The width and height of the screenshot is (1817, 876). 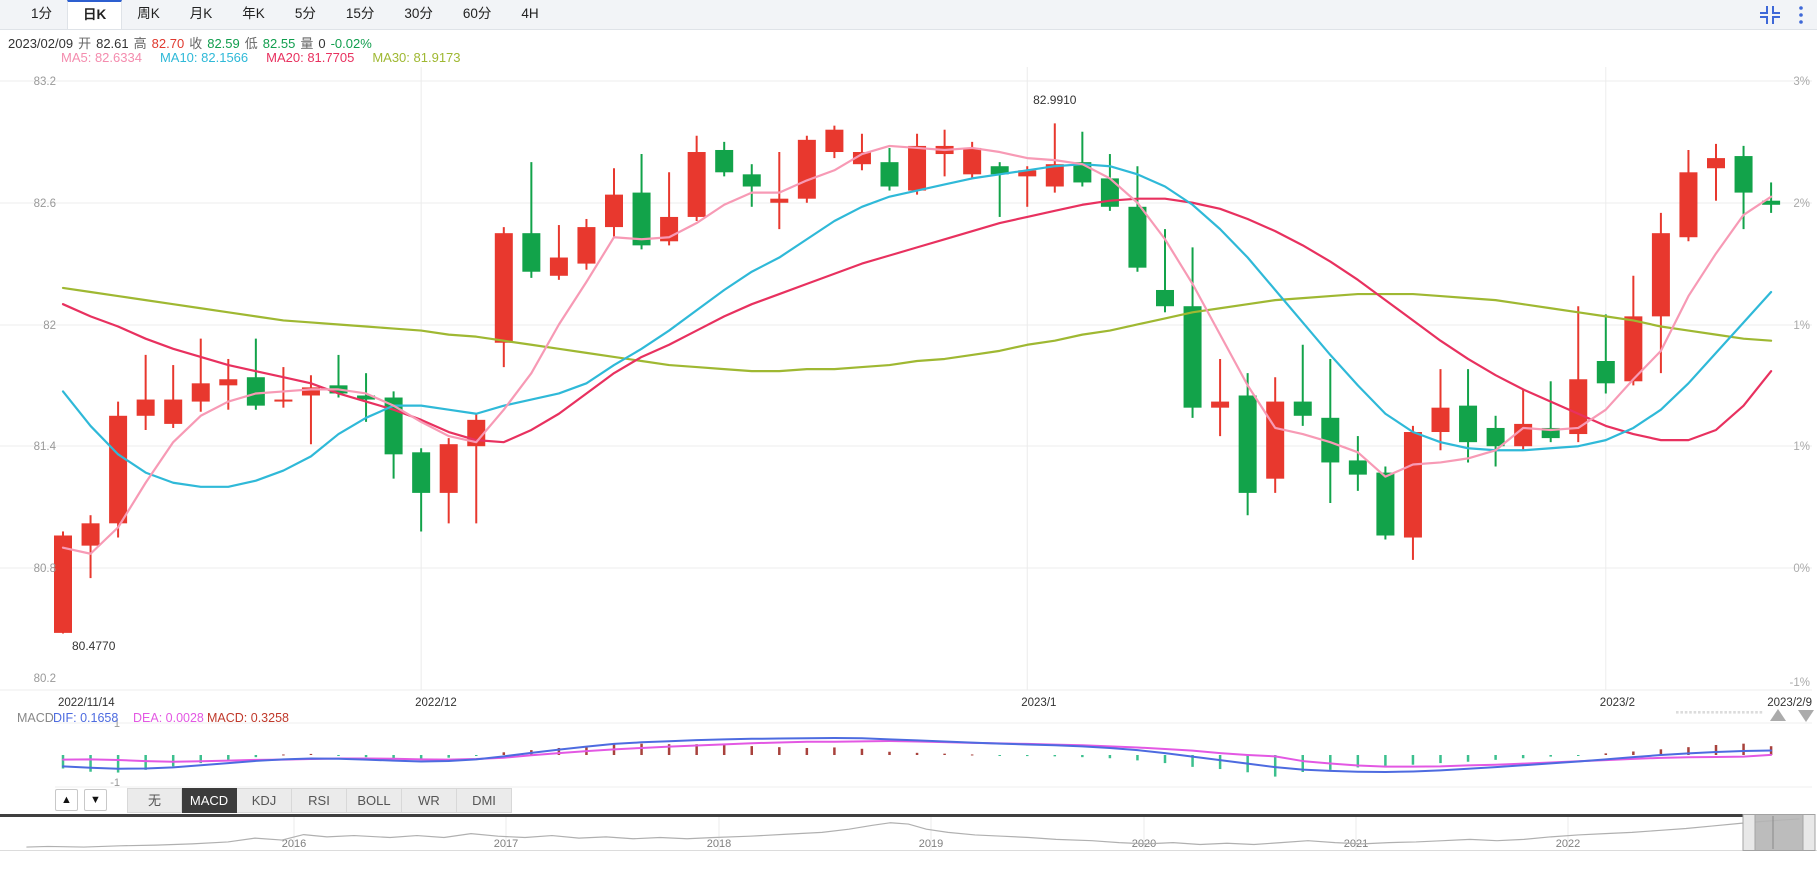 I want to click on period-tab-bar: 1分 日K 周K 月K 年K 5分 15分 30分 60分 4H, so click(x=277, y=14).